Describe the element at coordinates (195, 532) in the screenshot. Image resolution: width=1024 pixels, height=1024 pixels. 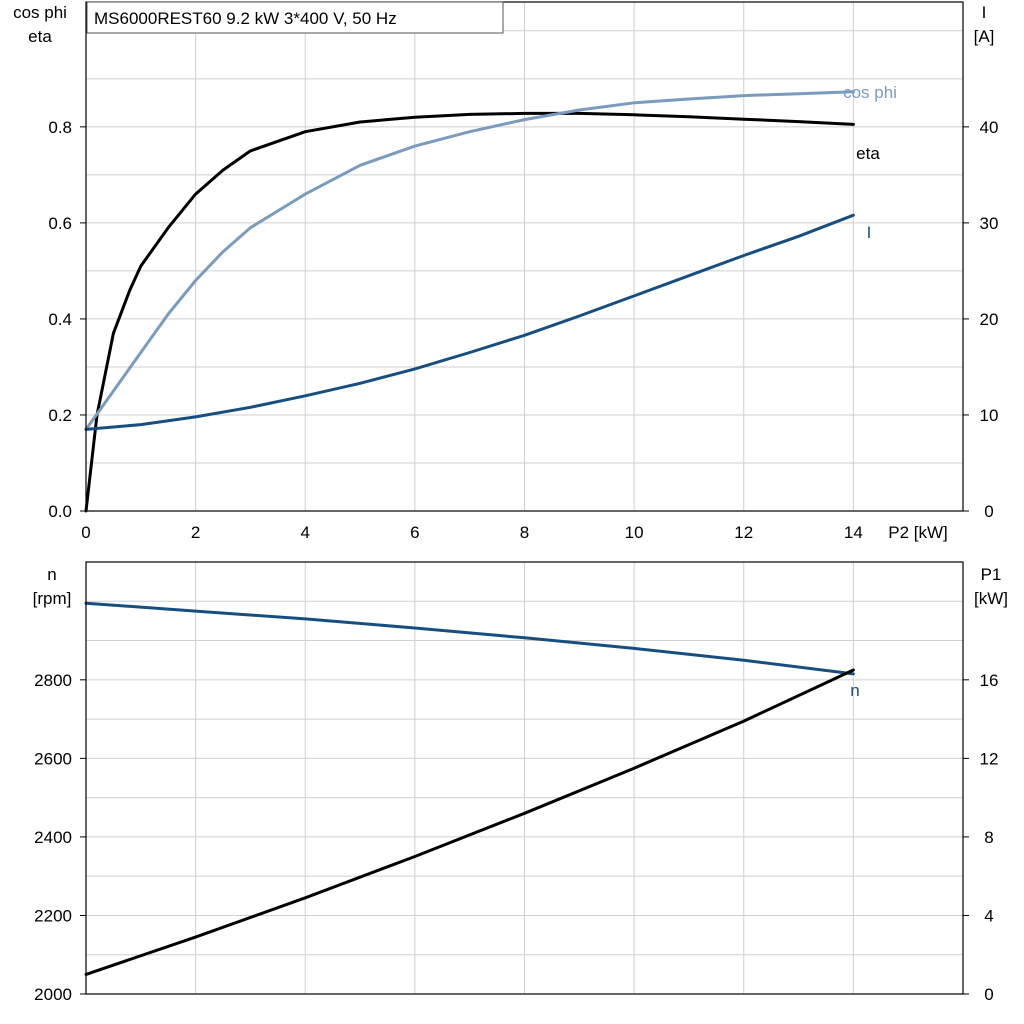
I see `x-tick-label: 2` at that location.